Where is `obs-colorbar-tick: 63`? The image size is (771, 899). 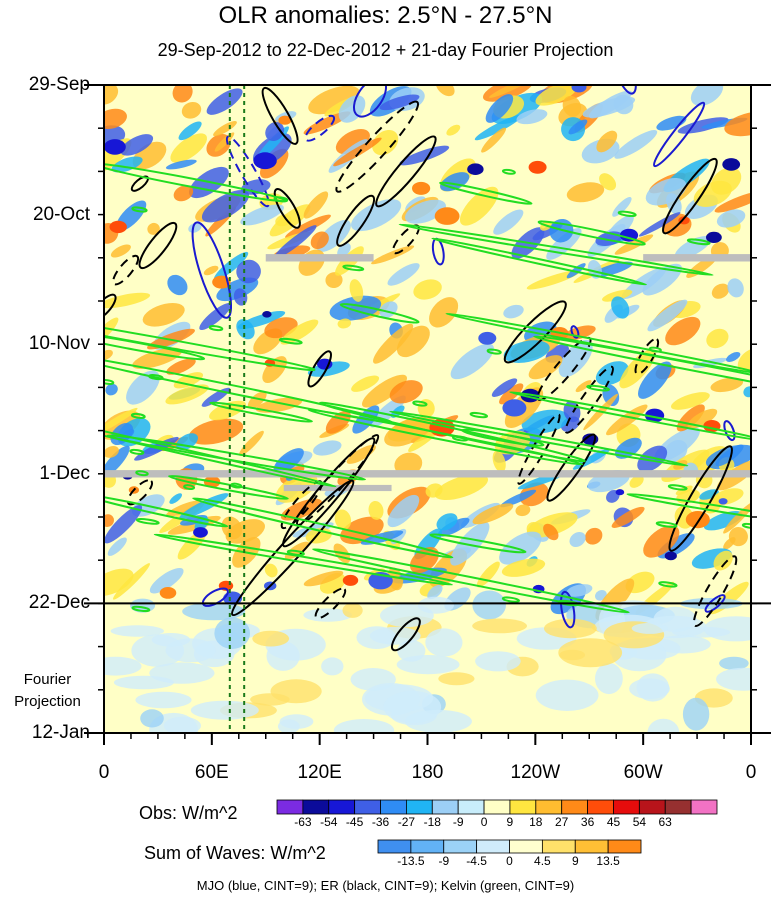 obs-colorbar-tick: 63 is located at coordinates (665, 822).